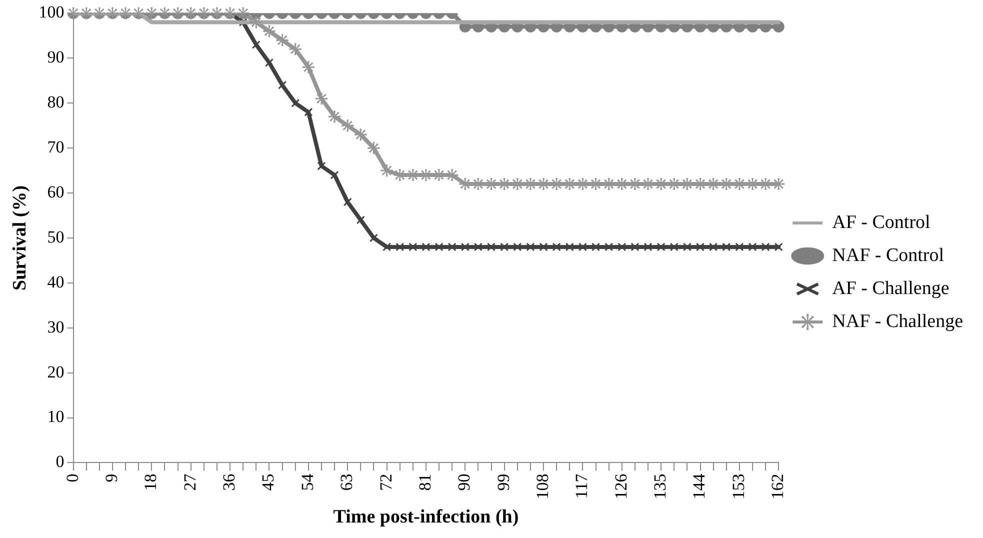 This screenshot has height=538, width=983. Describe the element at coordinates (55, 326) in the screenshot. I see `y-tick-label: 30` at that location.